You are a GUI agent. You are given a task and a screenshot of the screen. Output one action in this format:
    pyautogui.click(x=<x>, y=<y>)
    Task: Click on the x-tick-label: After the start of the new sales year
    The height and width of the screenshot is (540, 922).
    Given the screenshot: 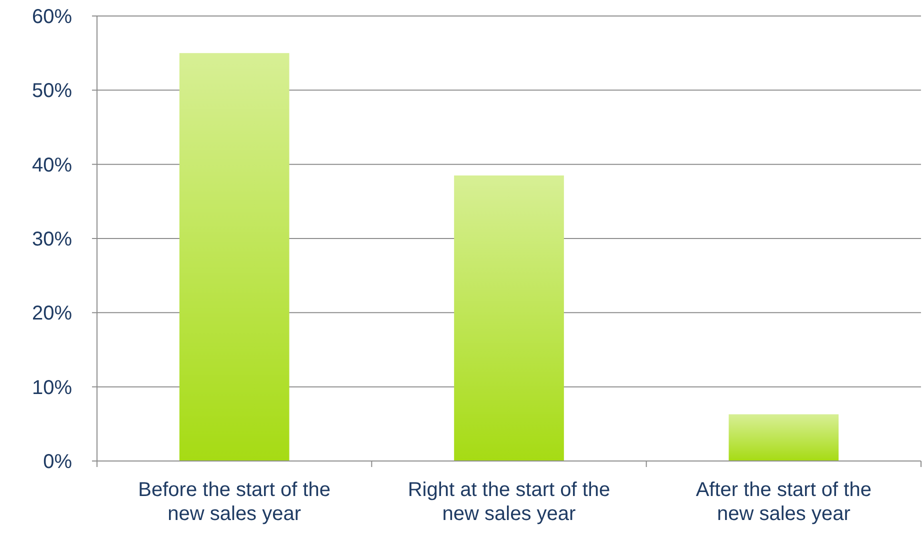 What is the action you would take?
    pyautogui.click(x=784, y=502)
    